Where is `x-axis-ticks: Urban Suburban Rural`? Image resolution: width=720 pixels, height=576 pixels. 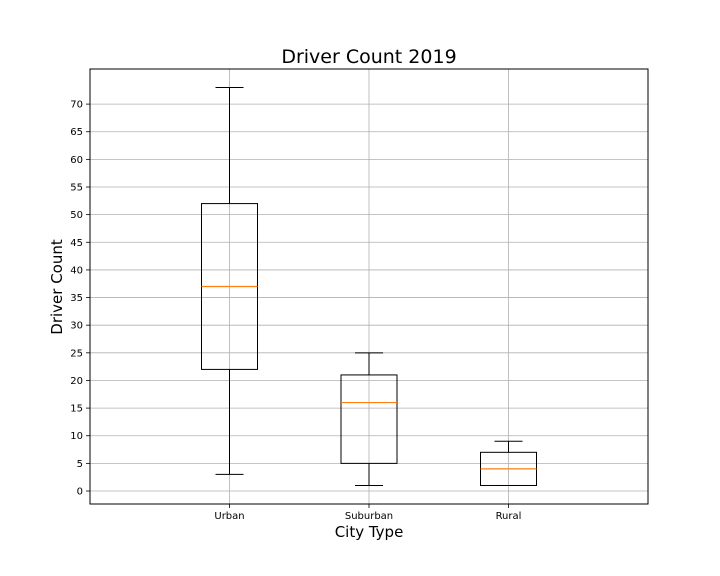 x-axis-ticks: Urban Suburban Rural is located at coordinates (367, 513).